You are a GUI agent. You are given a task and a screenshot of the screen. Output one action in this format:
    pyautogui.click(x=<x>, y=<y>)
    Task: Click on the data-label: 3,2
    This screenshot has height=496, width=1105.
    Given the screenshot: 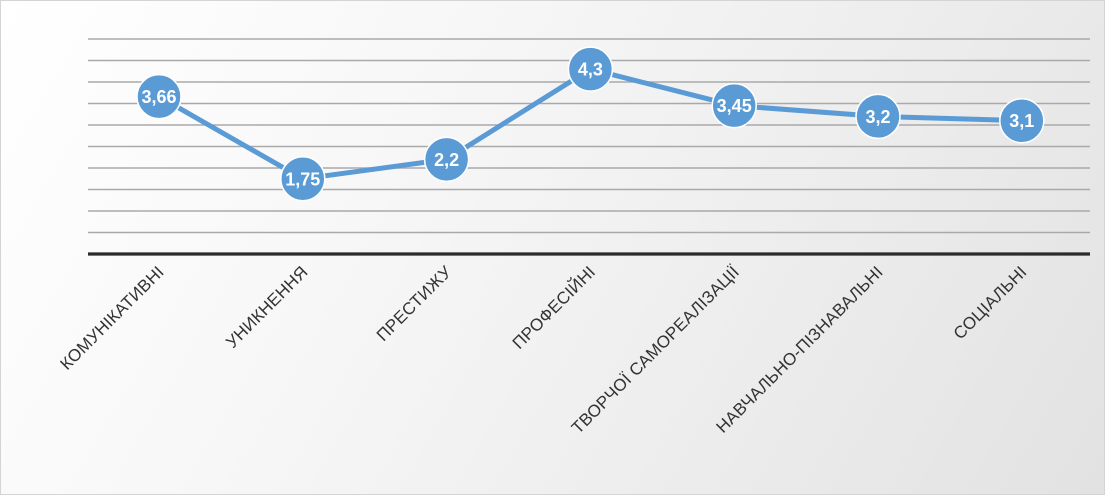 What is the action you would take?
    pyautogui.click(x=877, y=117)
    